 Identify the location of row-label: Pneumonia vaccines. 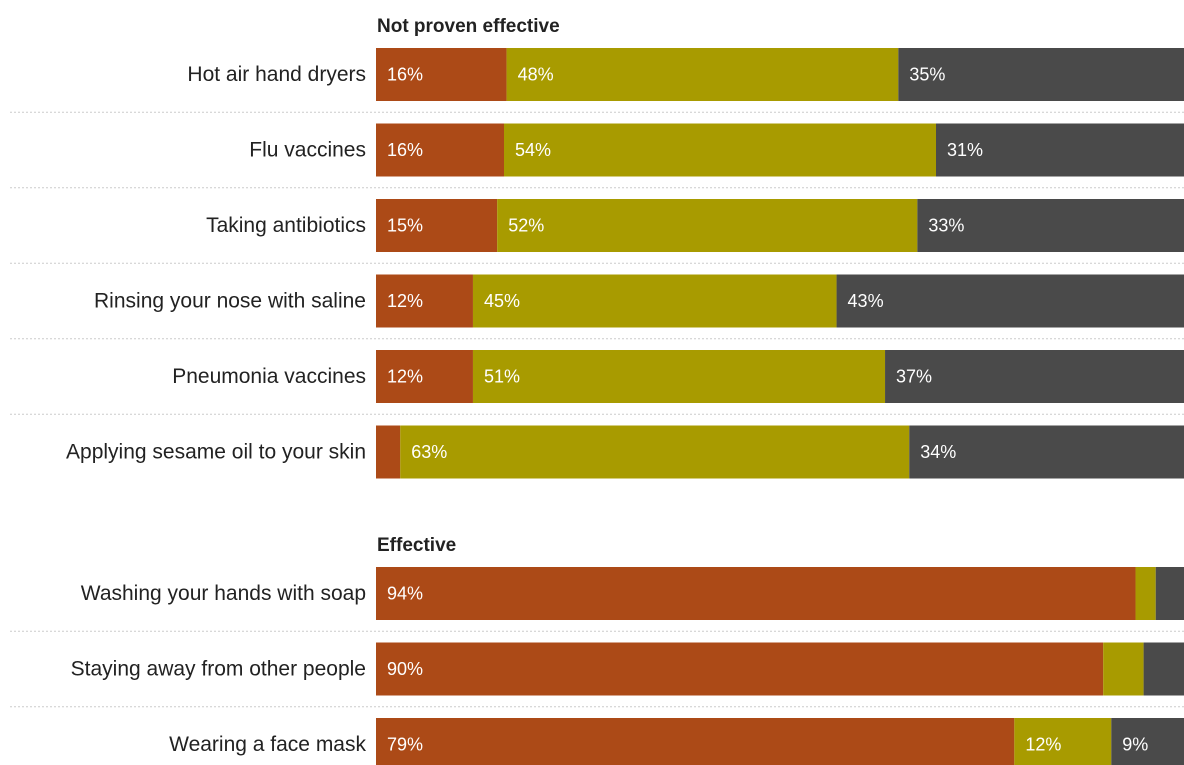
(269, 376).